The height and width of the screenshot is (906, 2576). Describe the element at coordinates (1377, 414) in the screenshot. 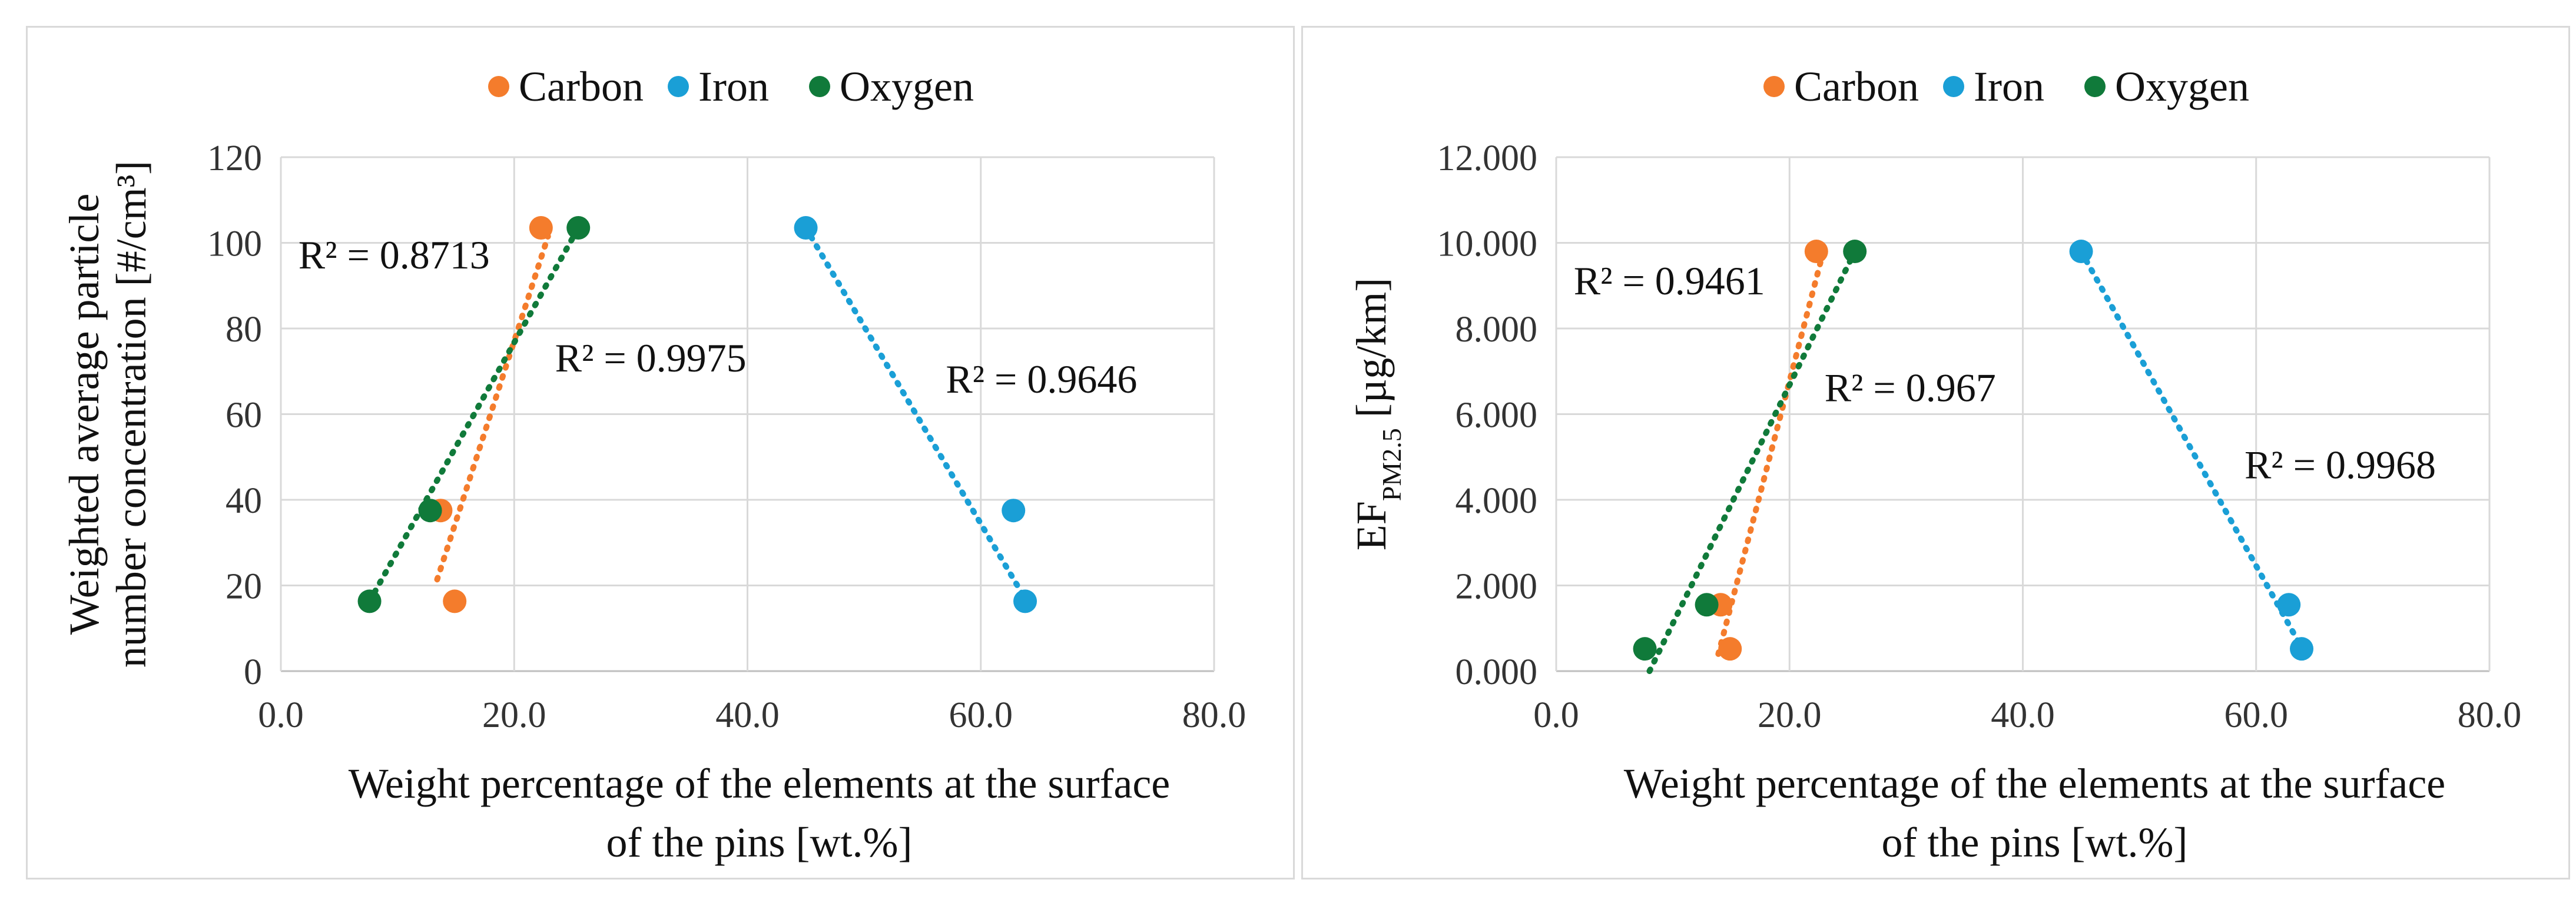

I see `y-axis-title: EFPM2.5 [µg/km]` at that location.